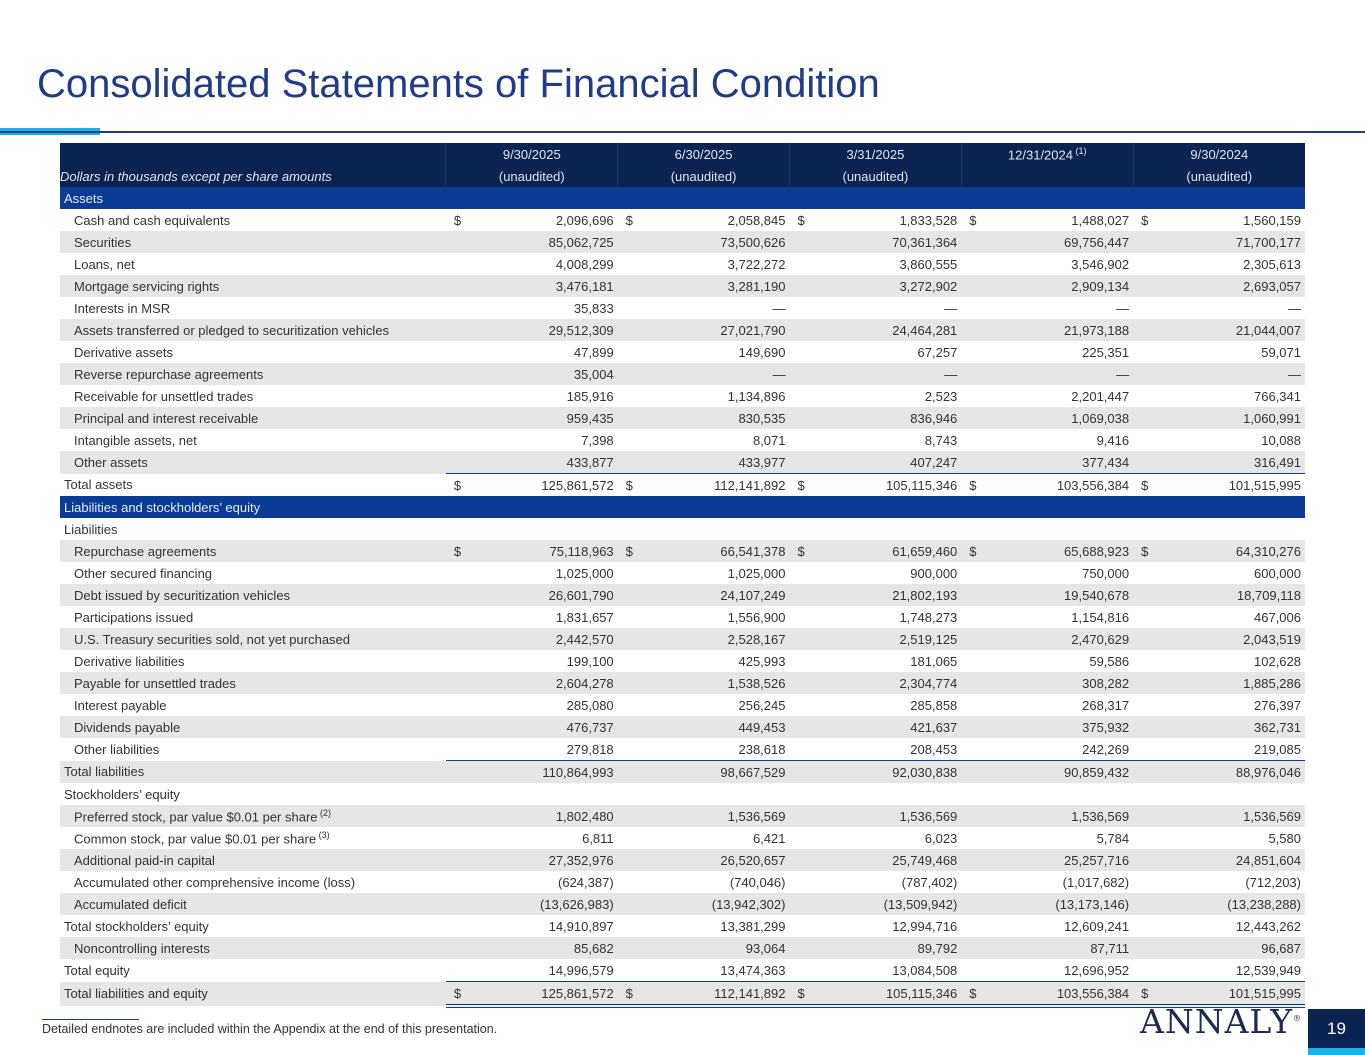 The height and width of the screenshot is (1055, 1365). I want to click on cell-value: 766,341, so click(1277, 396).